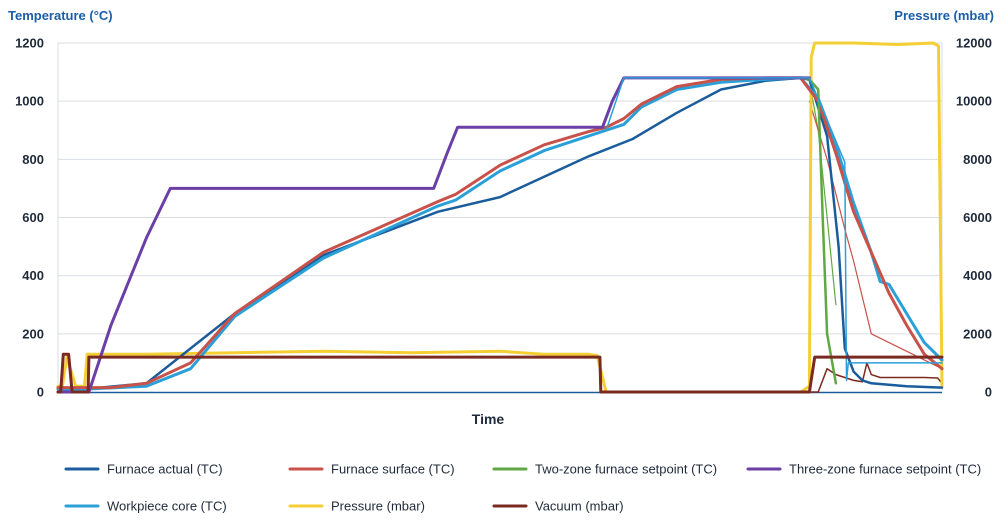  I want to click on y2-tick-label: 10000, so click(974, 101).